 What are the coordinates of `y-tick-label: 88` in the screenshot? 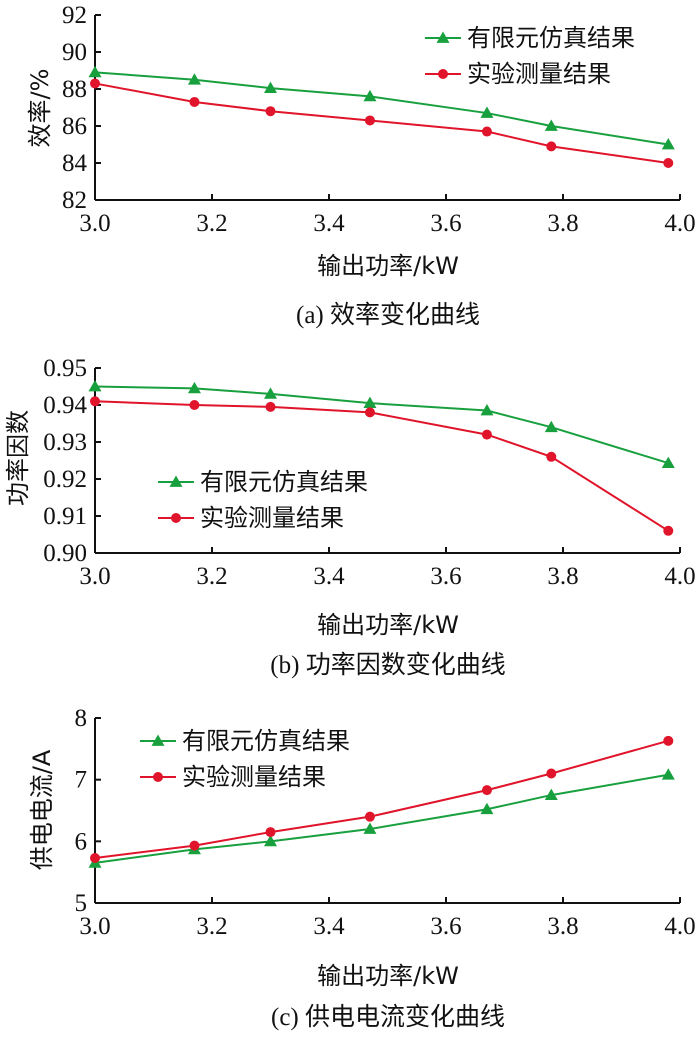 It's located at (74, 89).